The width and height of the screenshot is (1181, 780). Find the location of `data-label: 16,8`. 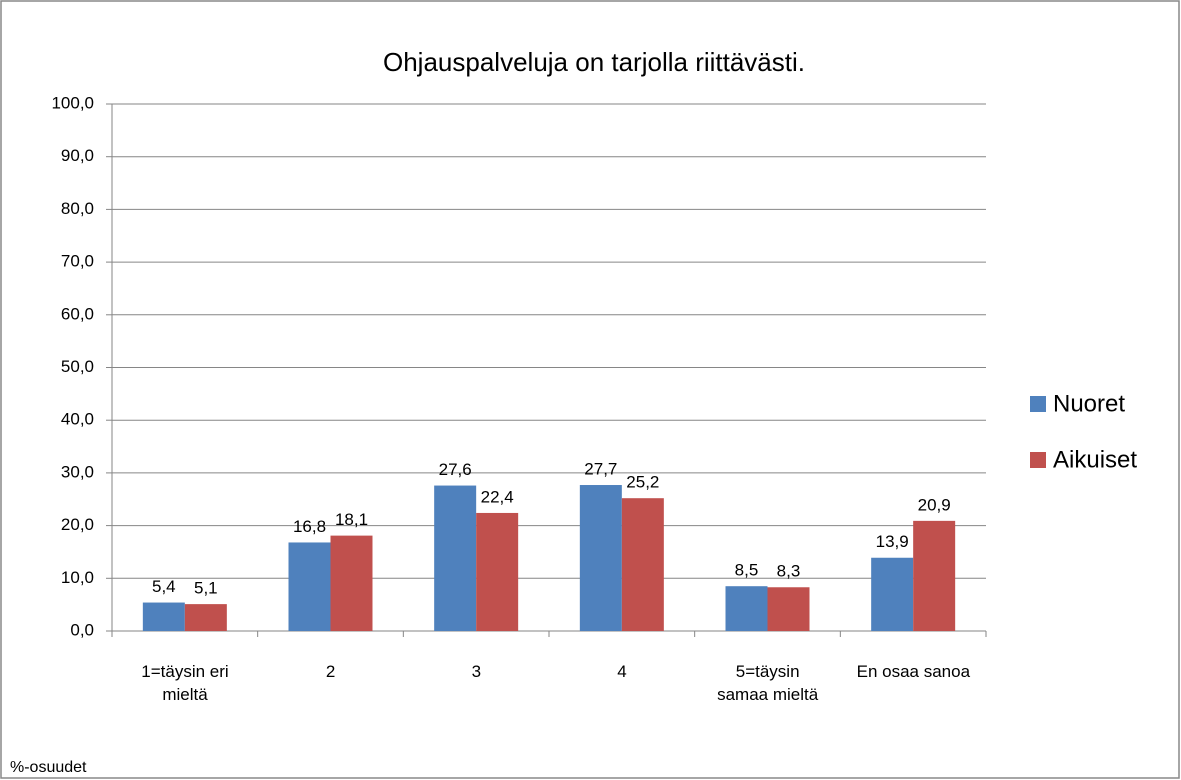

data-label: 16,8 is located at coordinates (309, 526).